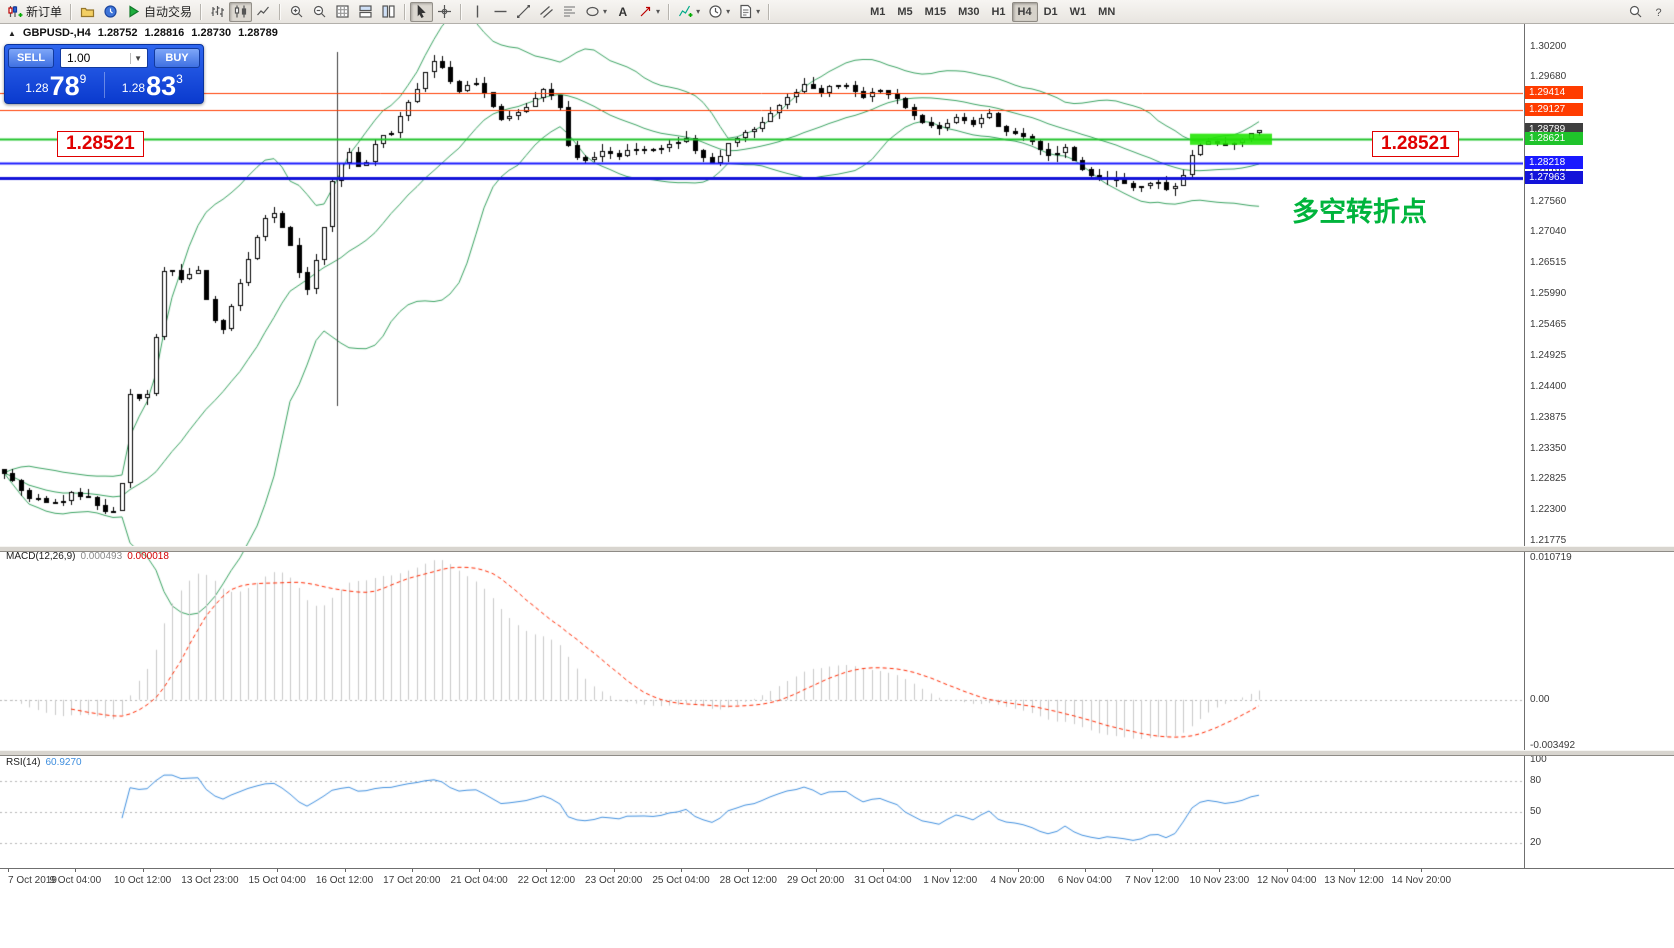 The image size is (1674, 948). I want to click on price-axis-label: 1.25465, so click(1548, 324).